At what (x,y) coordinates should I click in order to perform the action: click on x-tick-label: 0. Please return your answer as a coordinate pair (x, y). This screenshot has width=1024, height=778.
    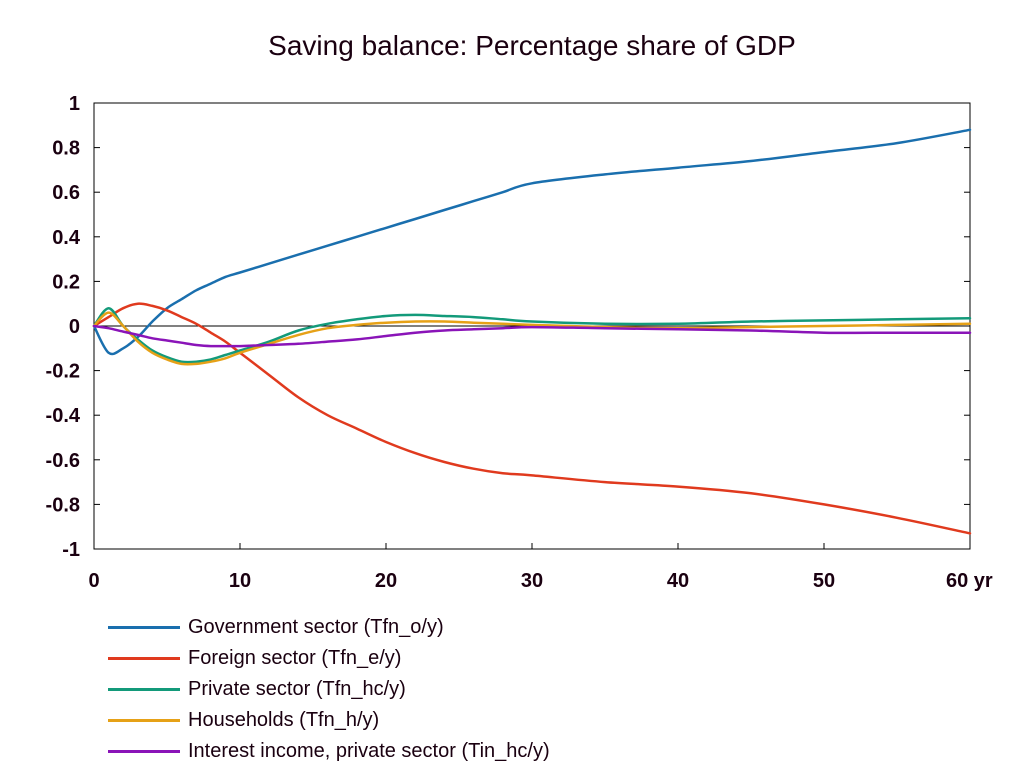
    Looking at the image, I should click on (93, 581).